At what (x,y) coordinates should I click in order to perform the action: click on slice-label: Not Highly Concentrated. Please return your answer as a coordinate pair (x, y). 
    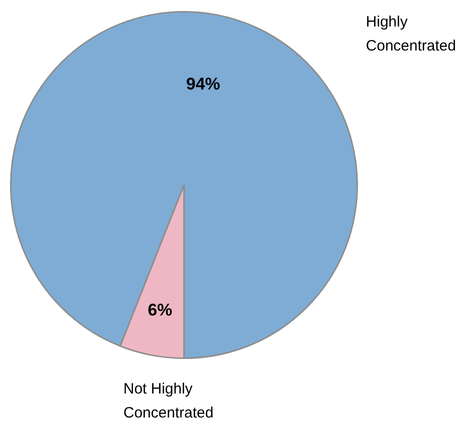
    Looking at the image, I should click on (168, 401).